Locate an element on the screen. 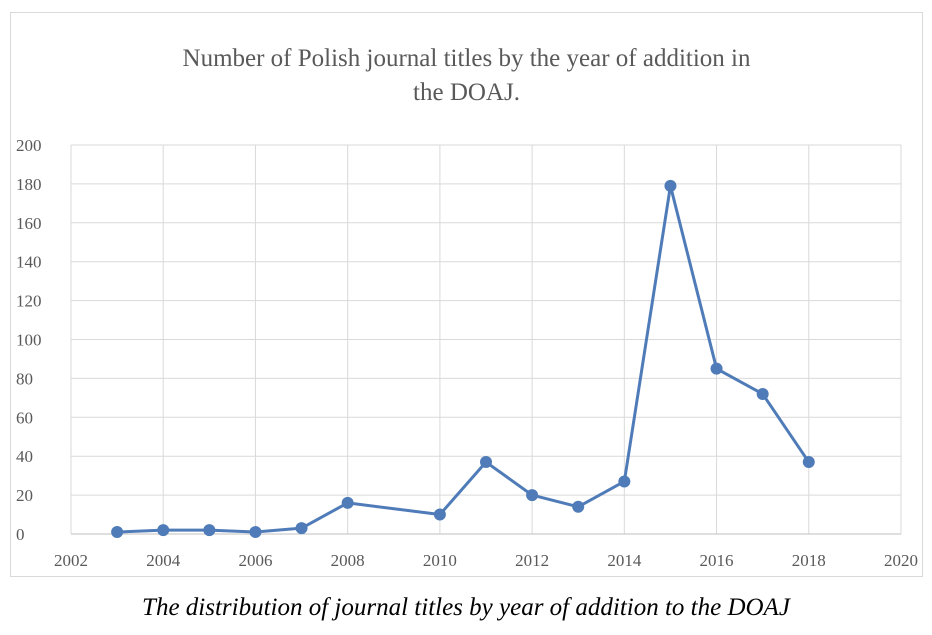  x-tick-label: 2016 is located at coordinates (717, 560).